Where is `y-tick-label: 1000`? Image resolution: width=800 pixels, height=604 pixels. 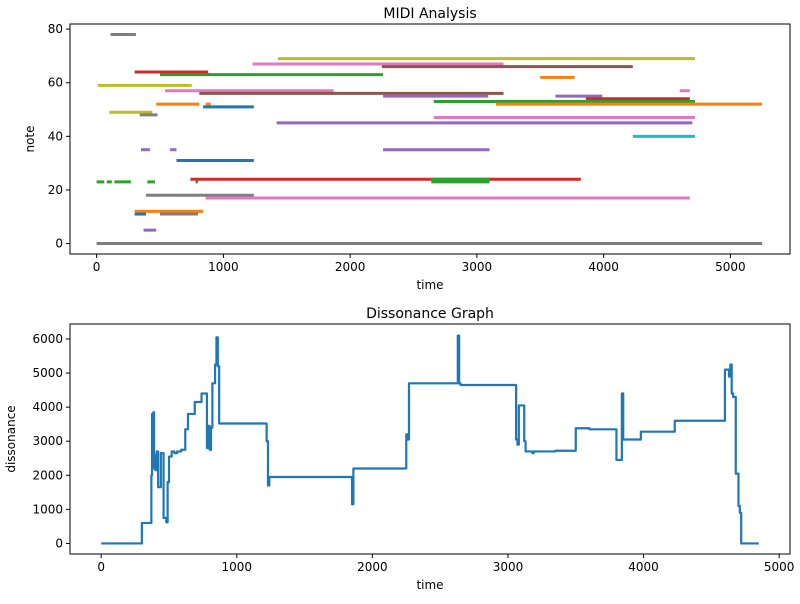 y-tick-label: 1000 is located at coordinates (47, 509).